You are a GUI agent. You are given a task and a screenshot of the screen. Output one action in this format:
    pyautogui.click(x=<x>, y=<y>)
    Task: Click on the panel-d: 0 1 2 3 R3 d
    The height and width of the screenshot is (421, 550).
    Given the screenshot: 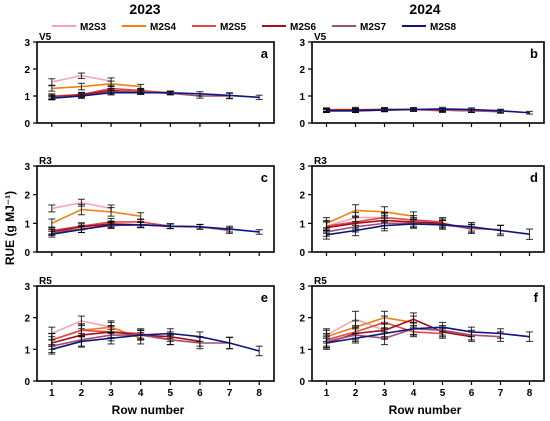 What is the action you would take?
    pyautogui.click(x=422, y=207)
    